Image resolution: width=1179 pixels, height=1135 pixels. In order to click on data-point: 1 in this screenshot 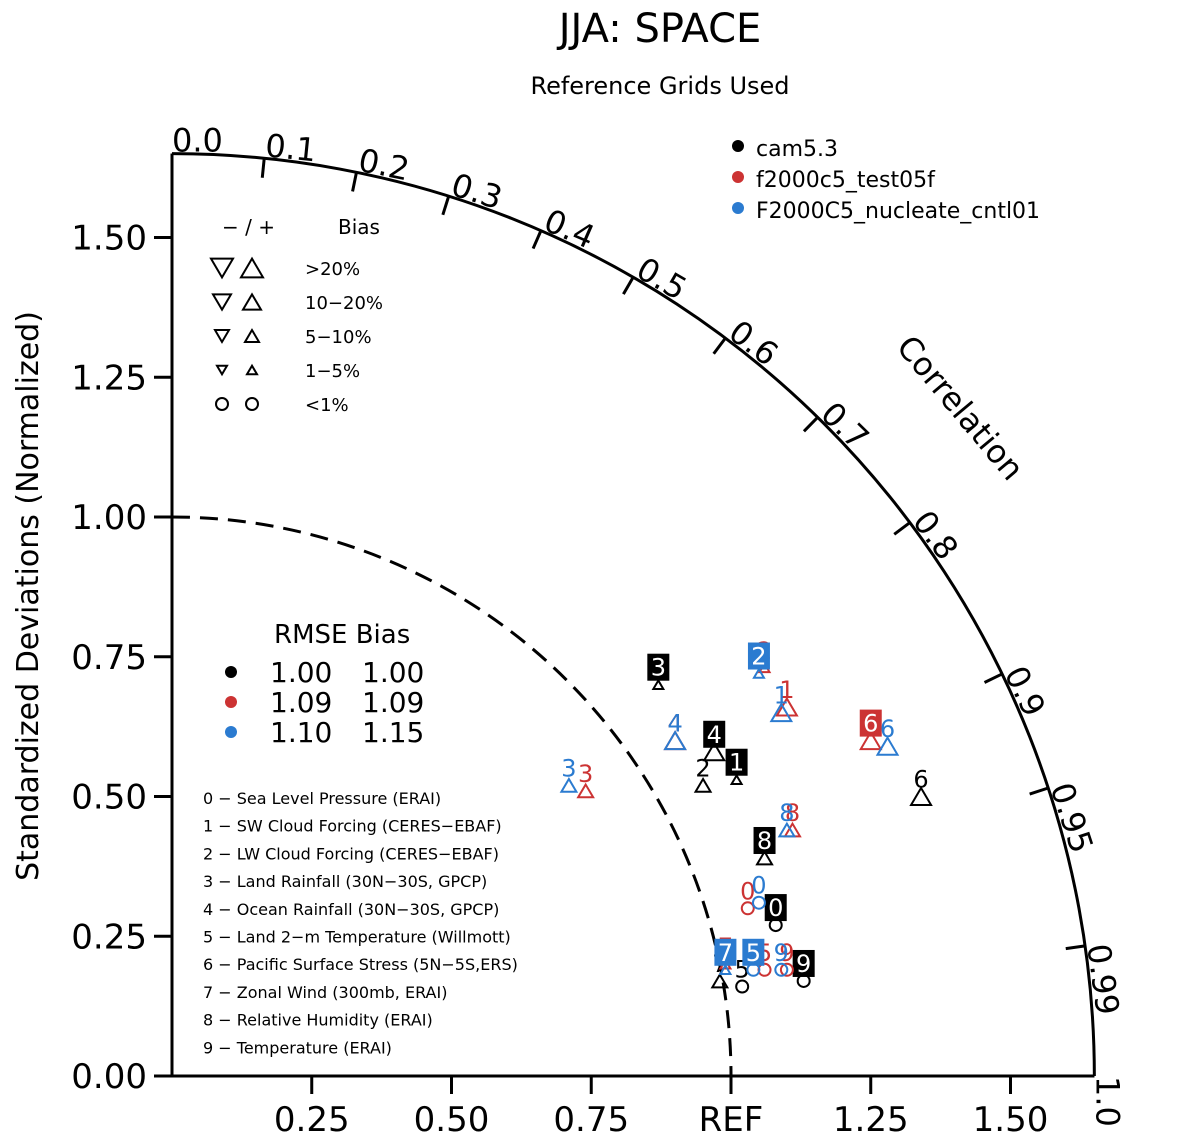, I will do `click(736, 766)`.